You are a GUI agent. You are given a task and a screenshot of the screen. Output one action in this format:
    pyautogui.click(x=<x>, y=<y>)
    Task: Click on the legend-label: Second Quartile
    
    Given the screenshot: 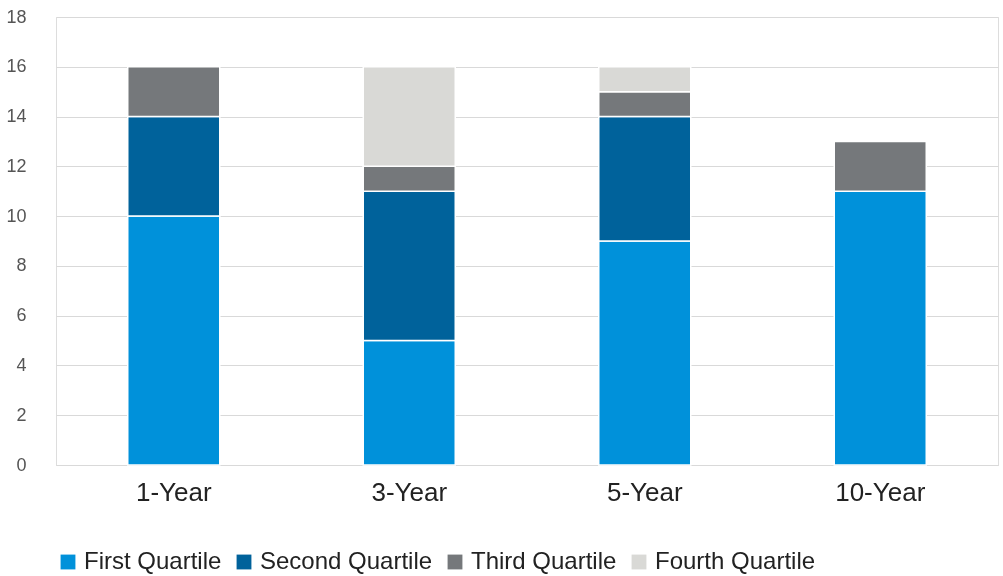 What is the action you would take?
    pyautogui.click(x=346, y=560)
    